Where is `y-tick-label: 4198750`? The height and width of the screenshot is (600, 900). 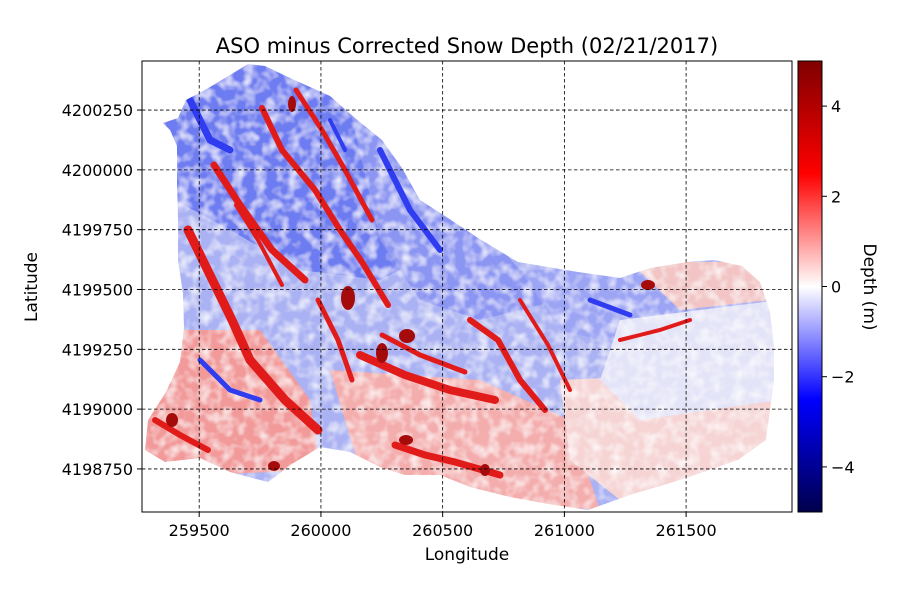 y-tick-label: 4198750 is located at coordinates (97, 469).